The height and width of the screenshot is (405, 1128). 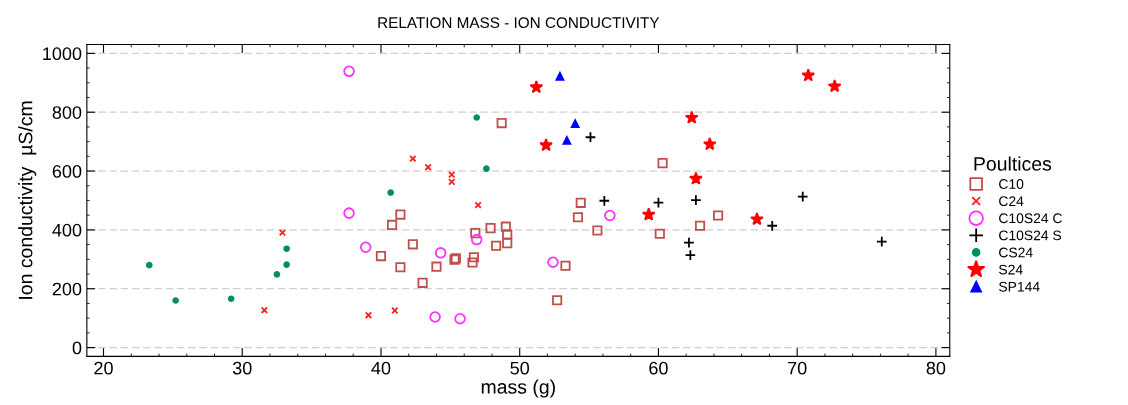 I want to click on y-tick-label: 600, so click(x=67, y=171).